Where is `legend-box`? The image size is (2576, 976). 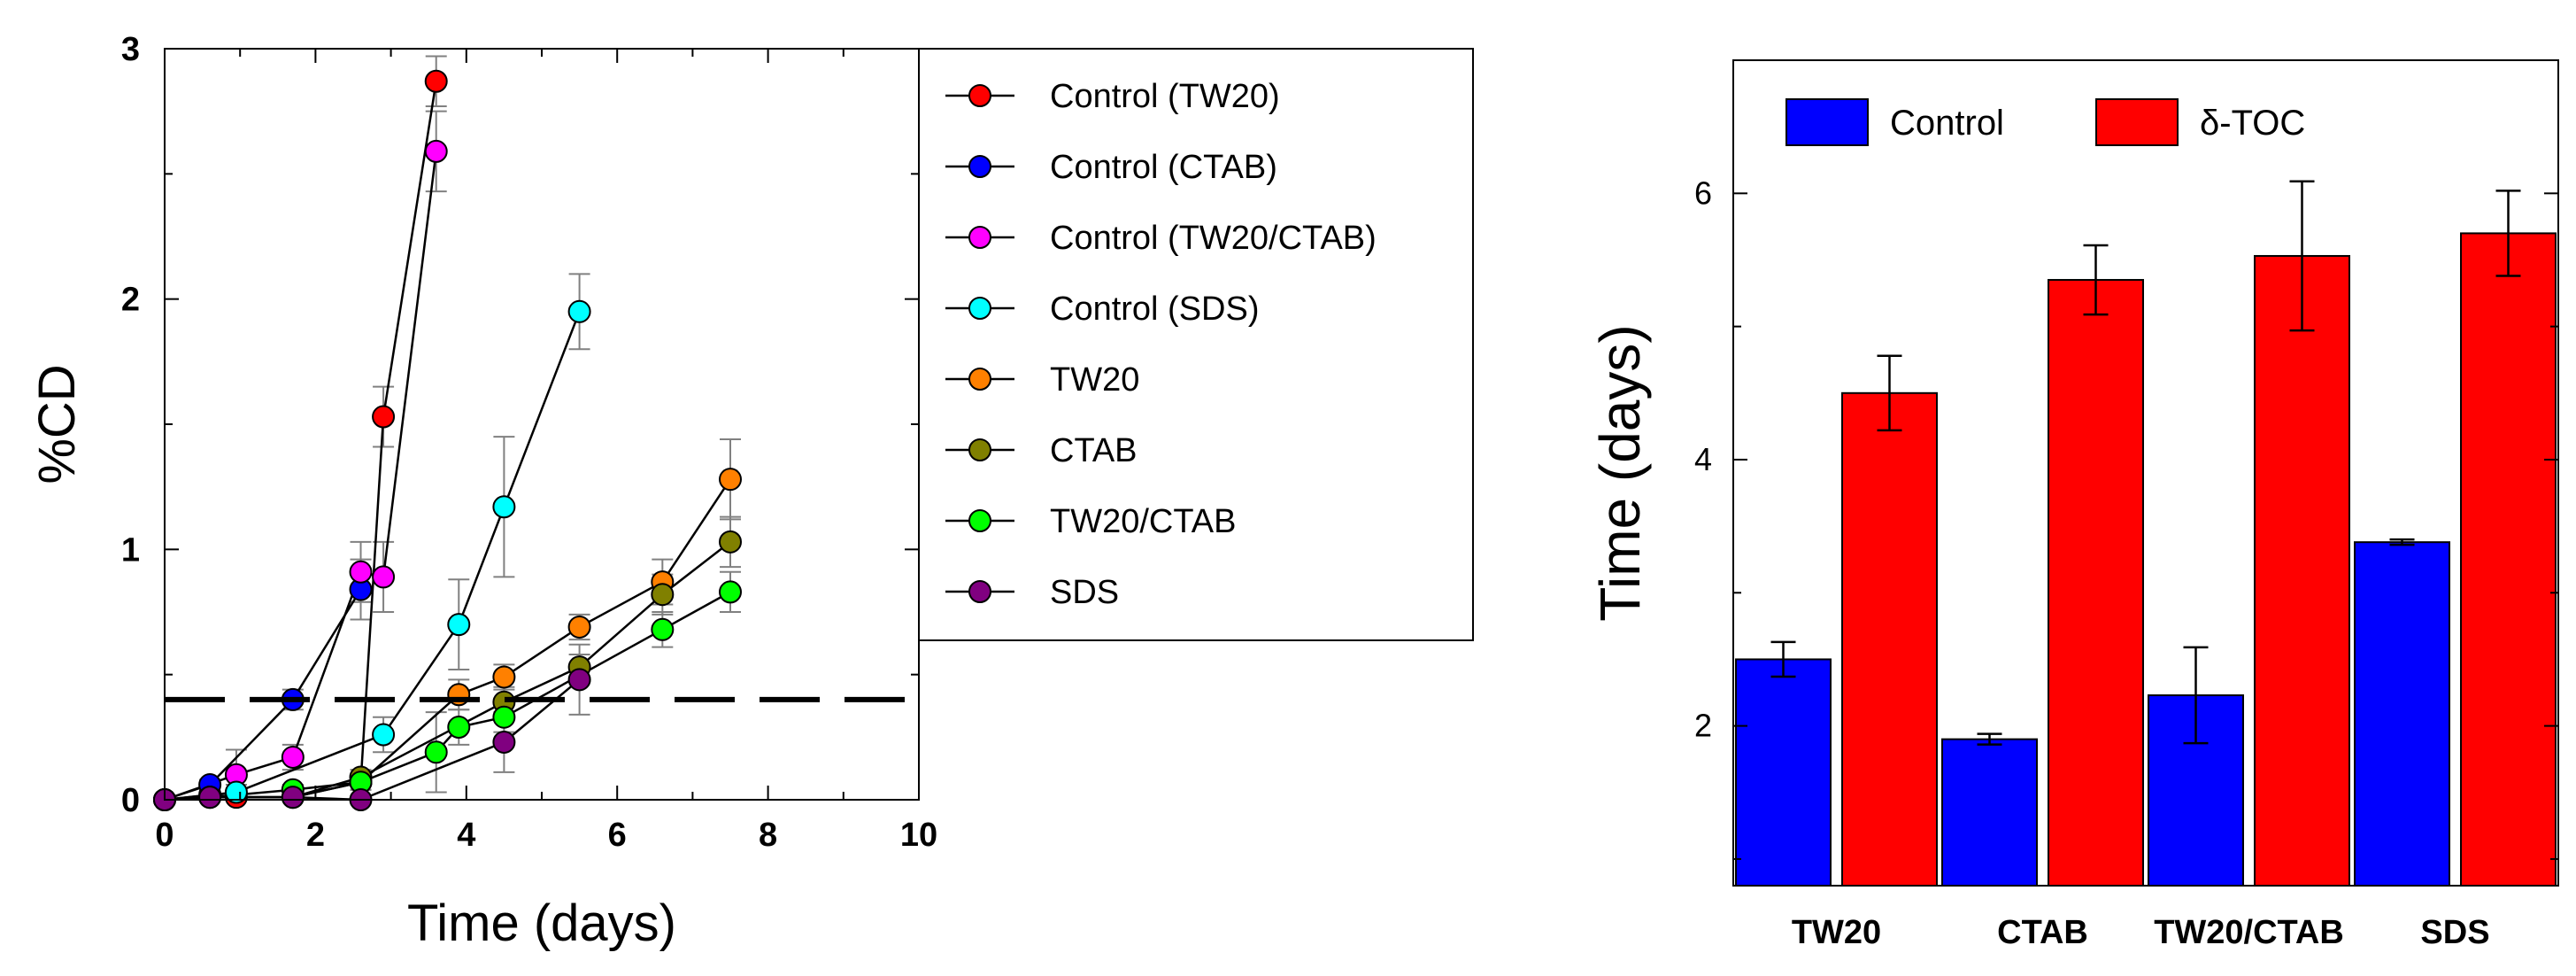
legend-box is located at coordinates (1196, 344).